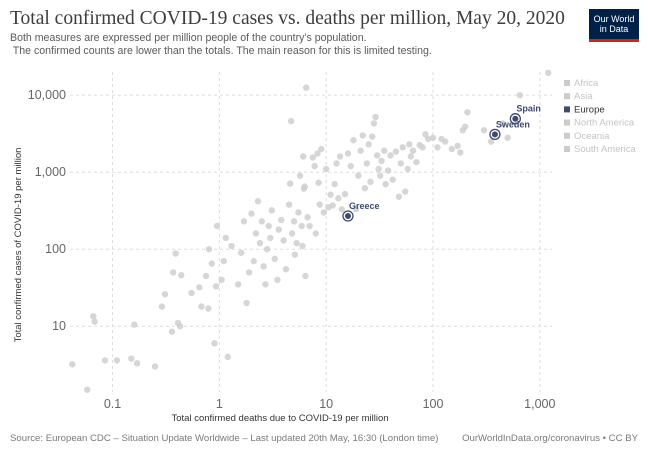 The width and height of the screenshot is (648, 457). Describe the element at coordinates (604, 123) in the screenshot. I see `legend-item: North America` at that location.